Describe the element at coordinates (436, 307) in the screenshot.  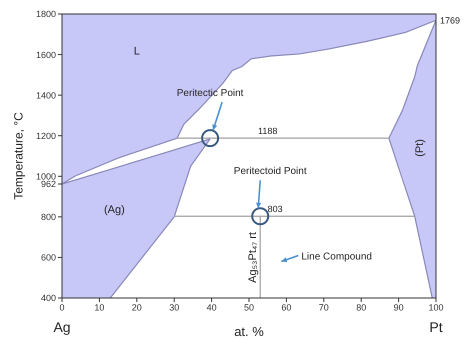
I see `x-tick-label: 100` at that location.